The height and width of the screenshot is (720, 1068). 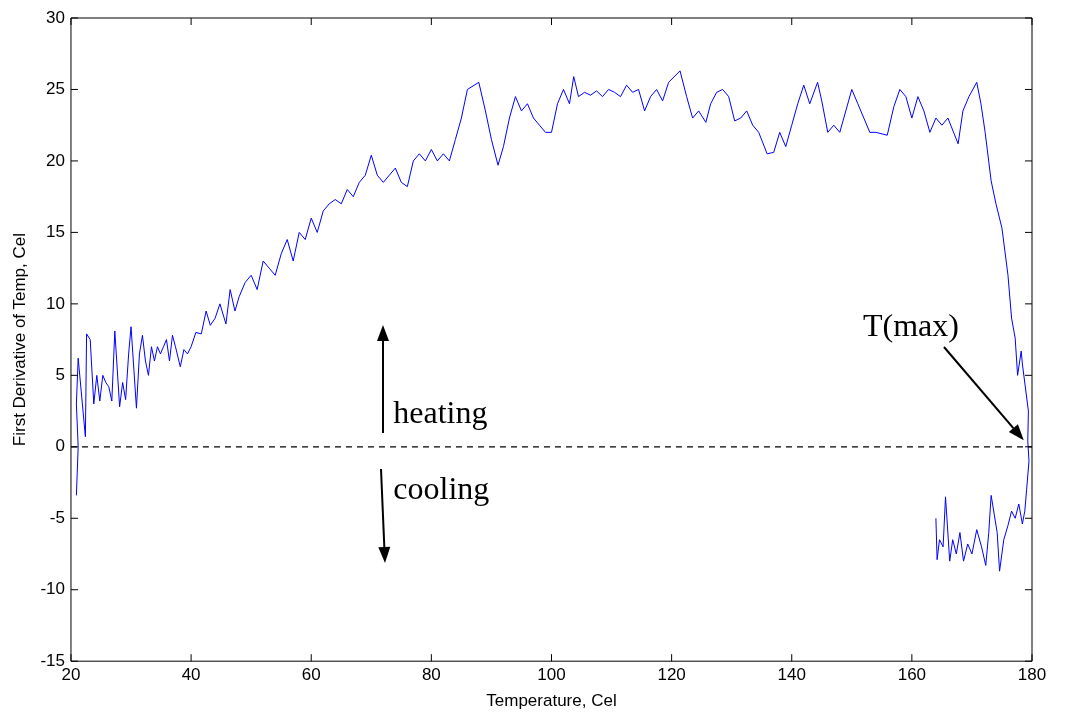 What do you see at coordinates (910, 325) in the screenshot?
I see `annotation: T(max)` at bounding box center [910, 325].